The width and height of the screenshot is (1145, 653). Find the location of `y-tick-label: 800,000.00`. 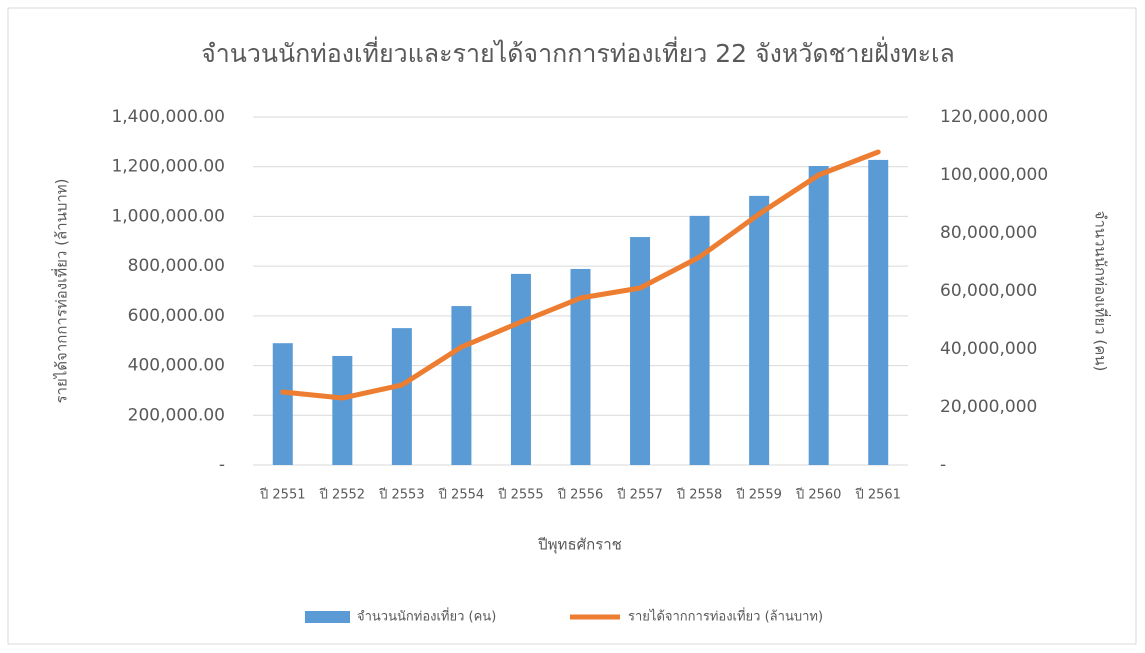

y-tick-label: 800,000.00 is located at coordinates (176, 266).